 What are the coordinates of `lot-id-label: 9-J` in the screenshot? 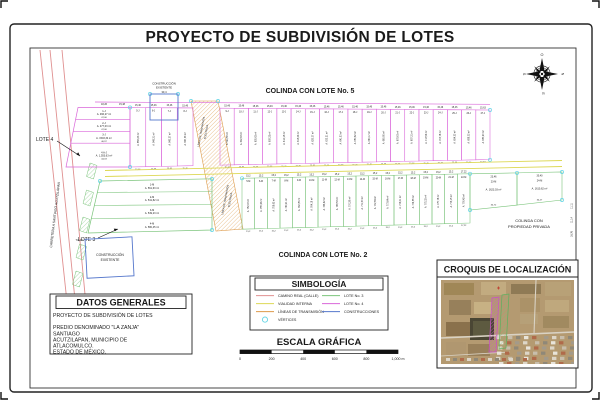 It's located at (227, 112).